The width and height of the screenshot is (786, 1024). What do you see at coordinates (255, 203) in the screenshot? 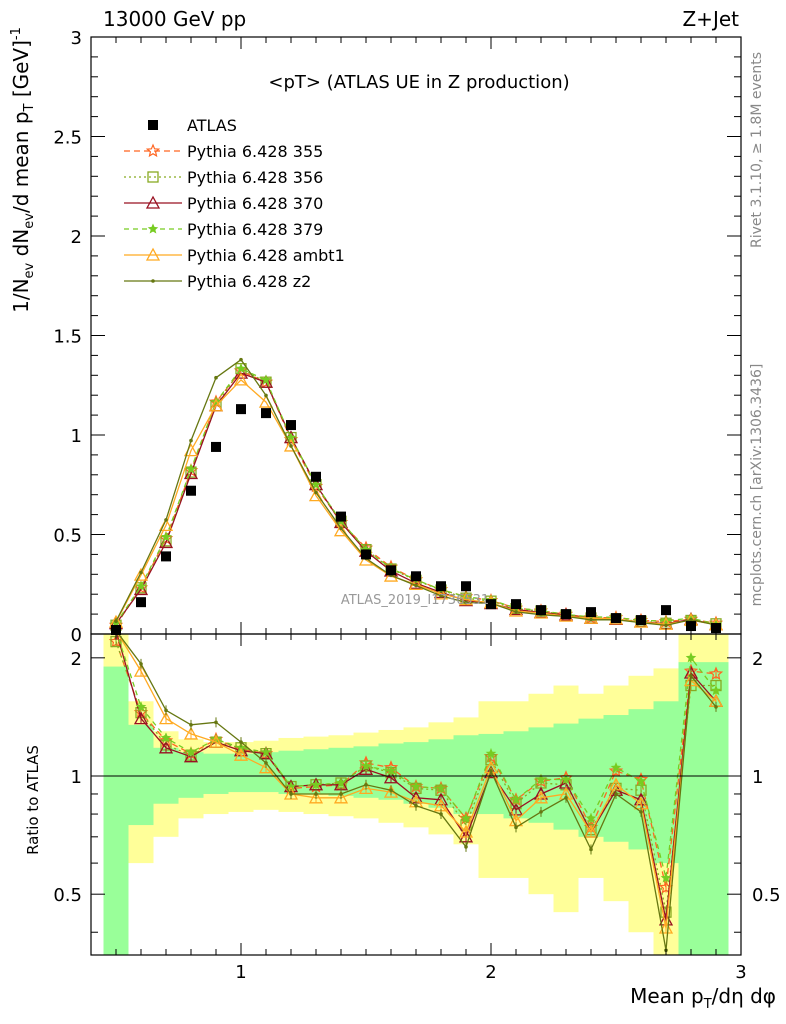
I see `legend-label: Pythia 6.428 370` at bounding box center [255, 203].